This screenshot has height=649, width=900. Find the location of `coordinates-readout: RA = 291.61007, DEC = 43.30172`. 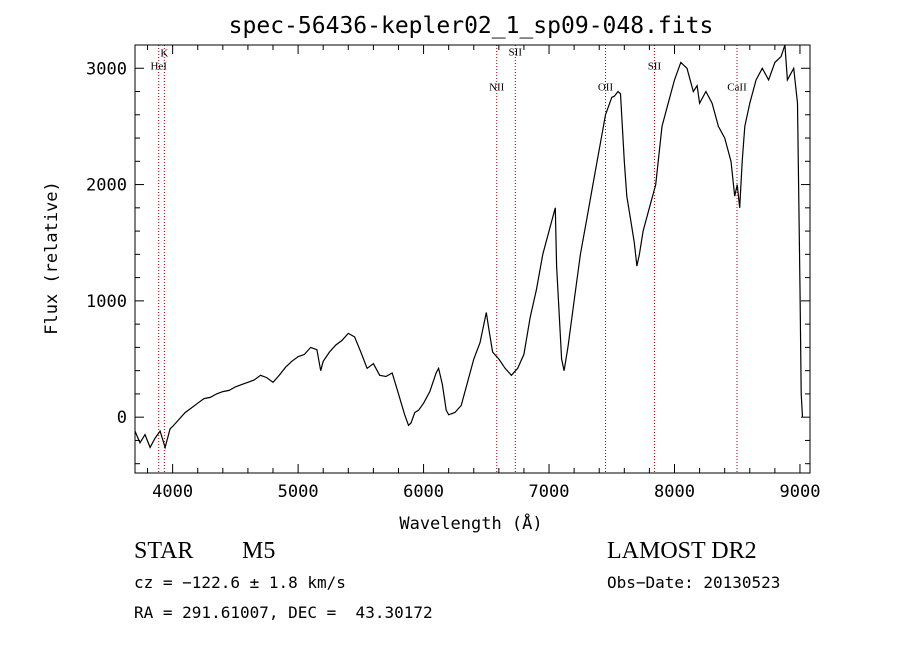

coordinates-readout: RA = 291.61007, DEC = 43.30172 is located at coordinates (283, 612).